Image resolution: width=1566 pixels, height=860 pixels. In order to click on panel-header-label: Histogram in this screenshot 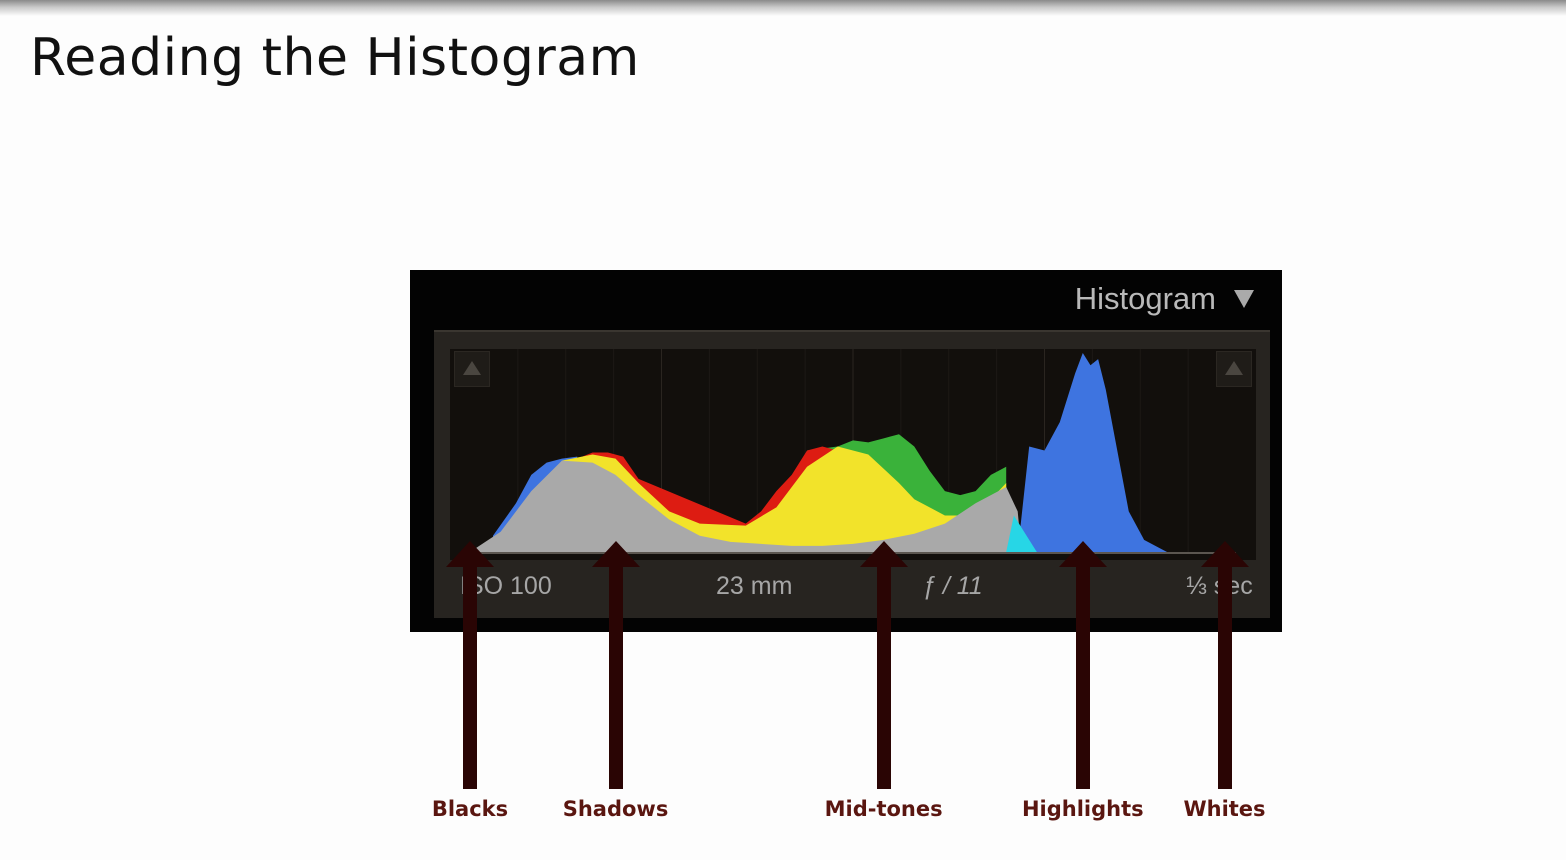, I will do `click(1145, 298)`.